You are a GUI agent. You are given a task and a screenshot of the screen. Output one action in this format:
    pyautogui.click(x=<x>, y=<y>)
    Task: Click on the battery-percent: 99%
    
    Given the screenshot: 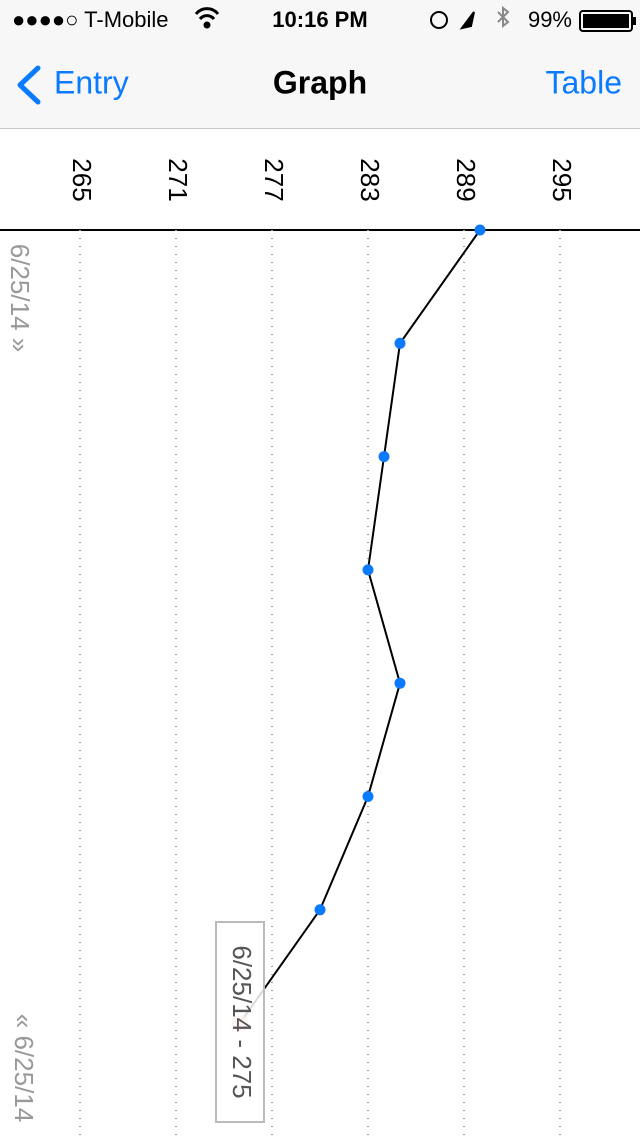 What is the action you would take?
    pyautogui.click(x=550, y=19)
    